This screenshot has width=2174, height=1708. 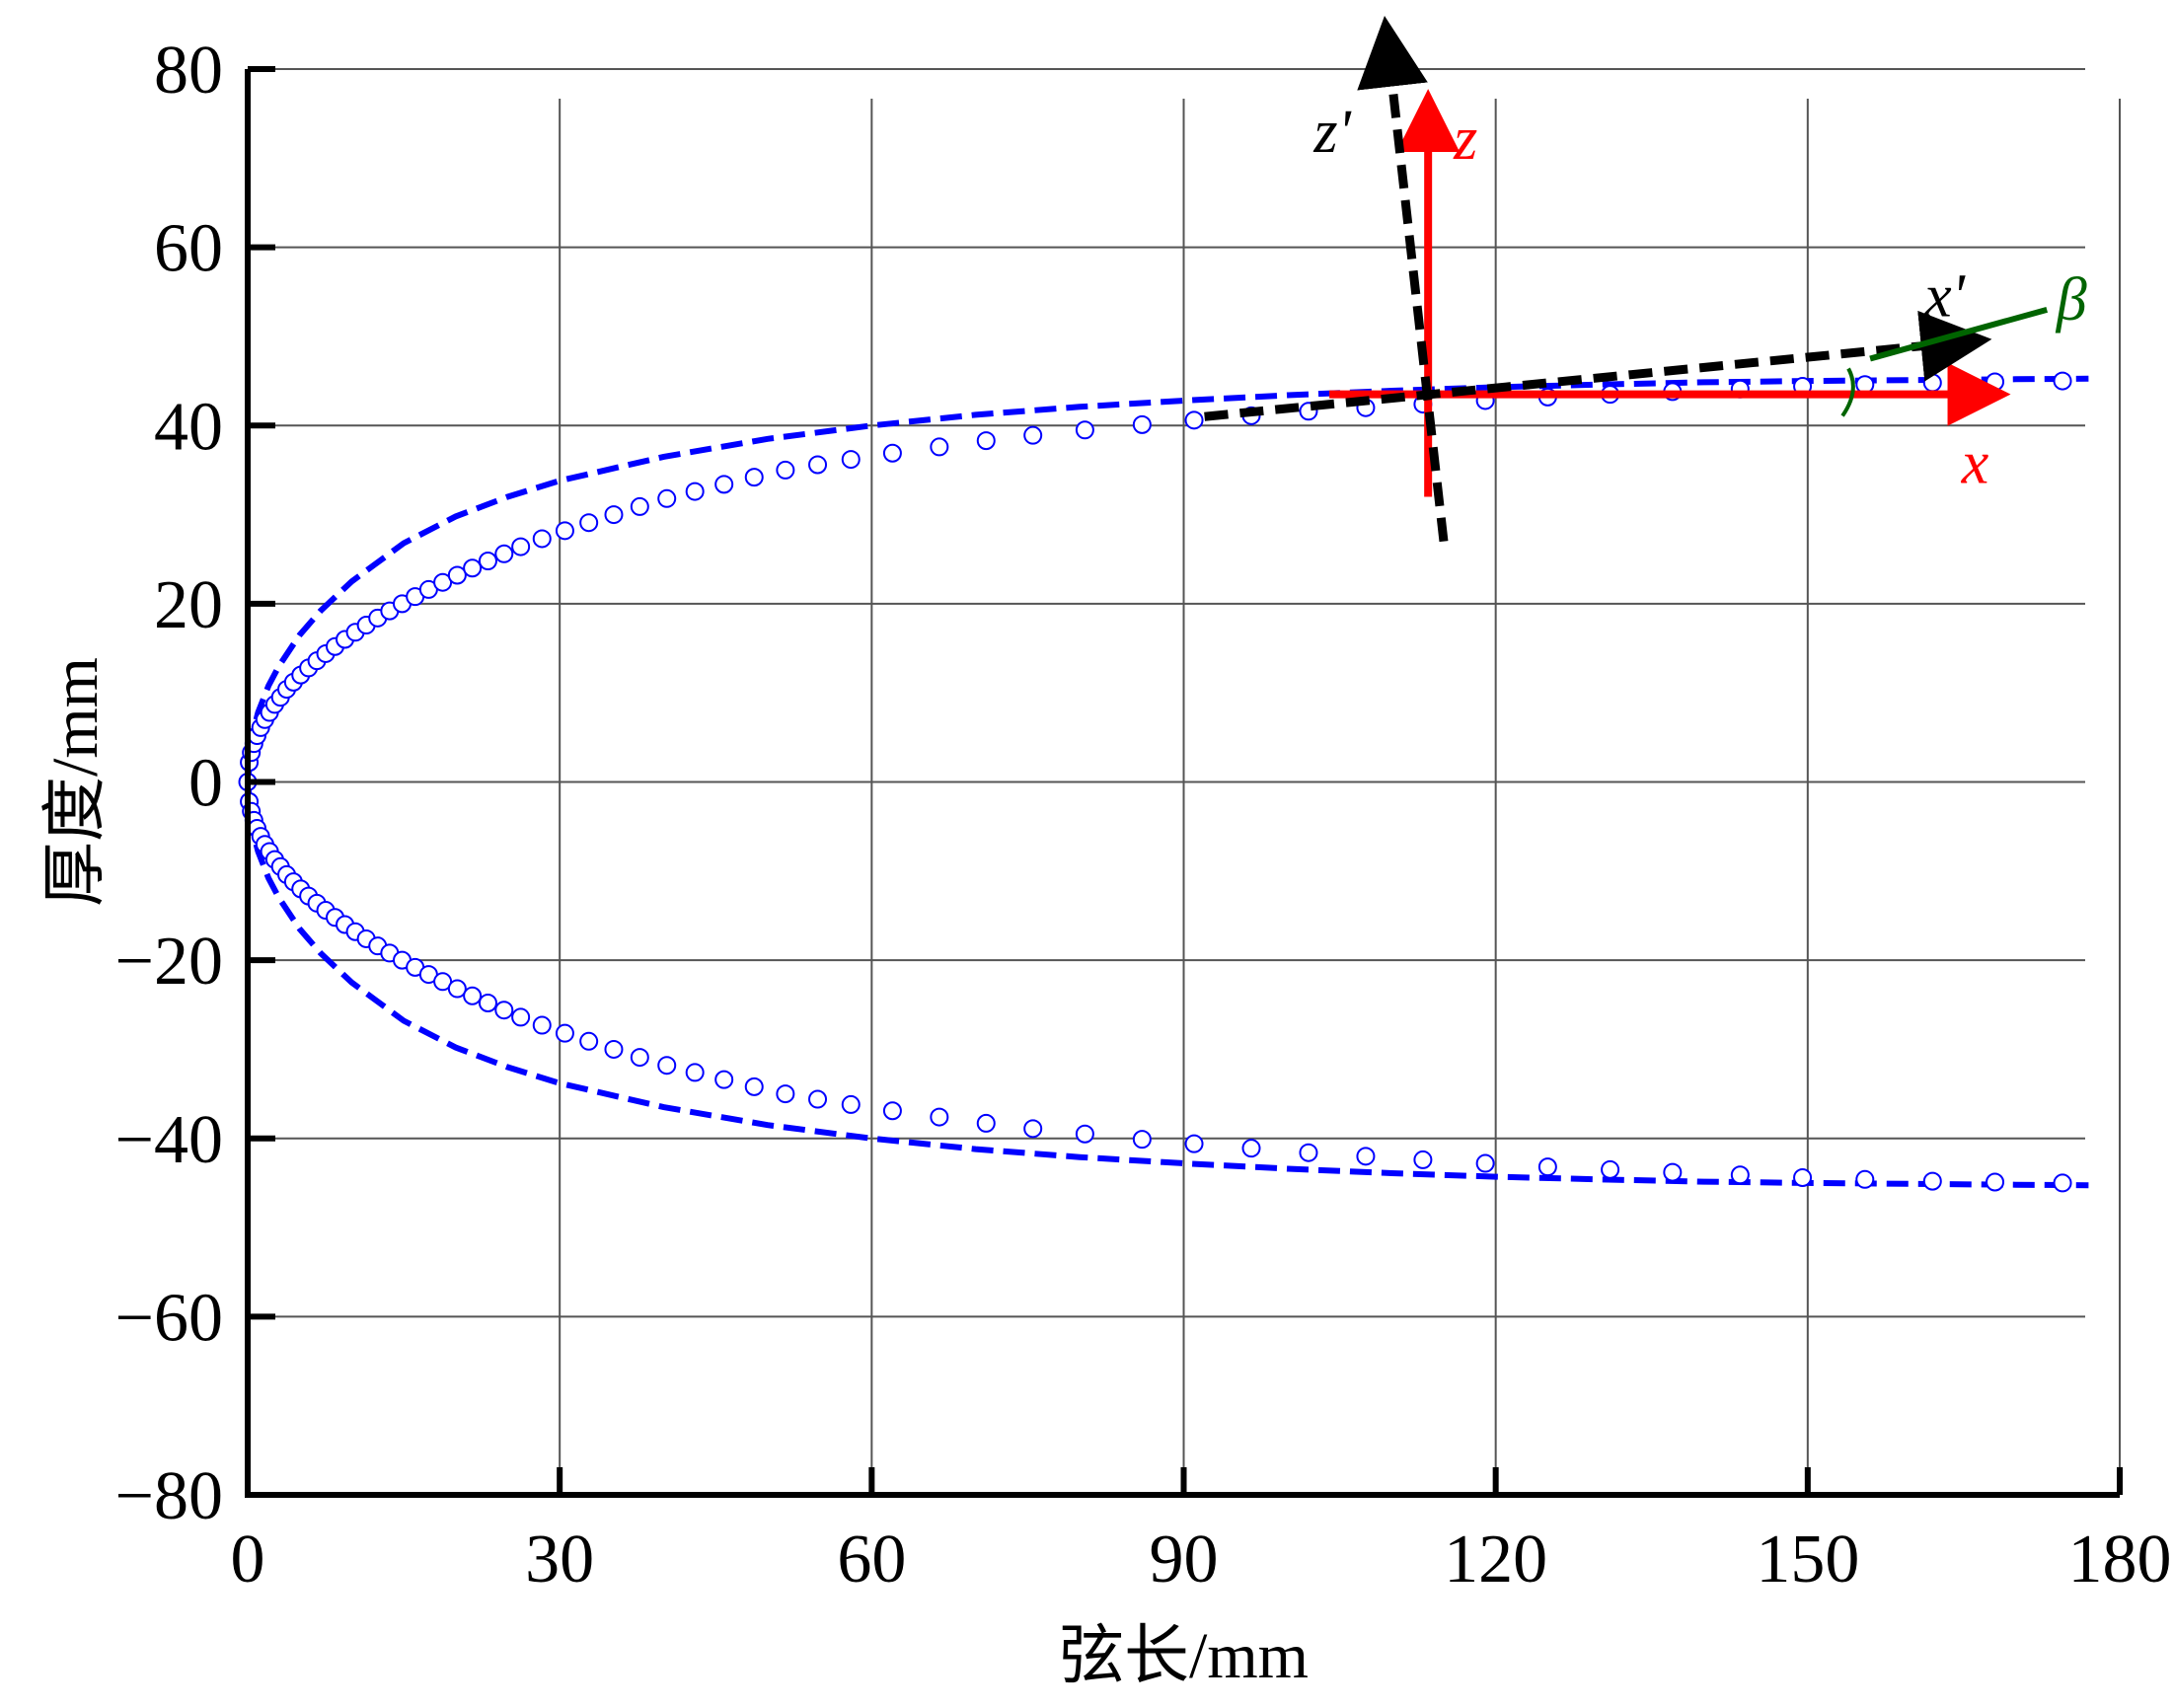 I want to click on x-tick-label: 90, so click(x=1184, y=1559).